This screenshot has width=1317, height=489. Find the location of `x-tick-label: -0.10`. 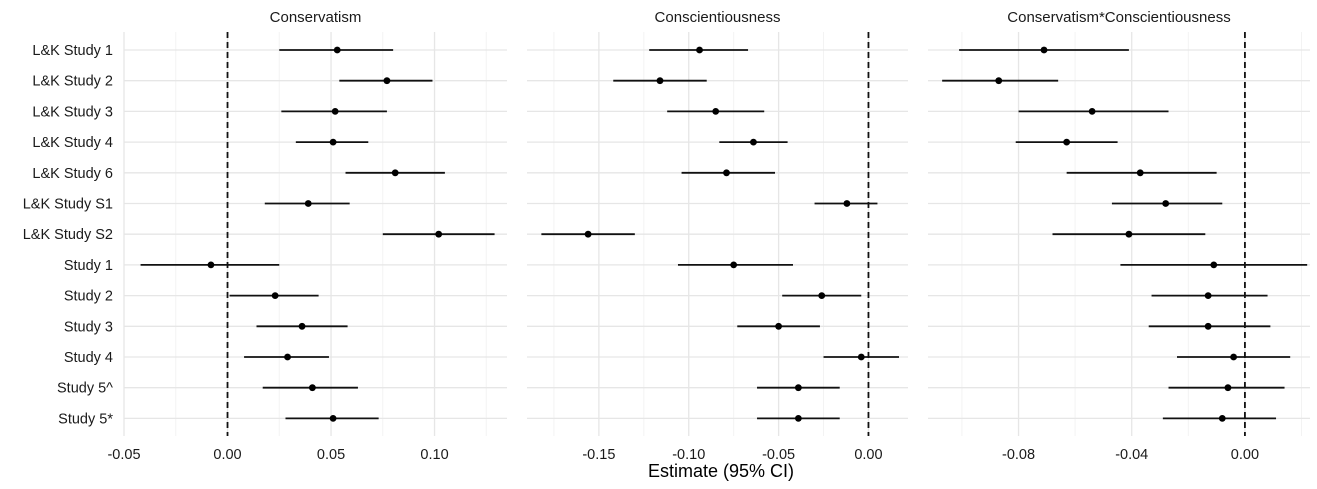

x-tick-label: -0.10 is located at coordinates (688, 455).